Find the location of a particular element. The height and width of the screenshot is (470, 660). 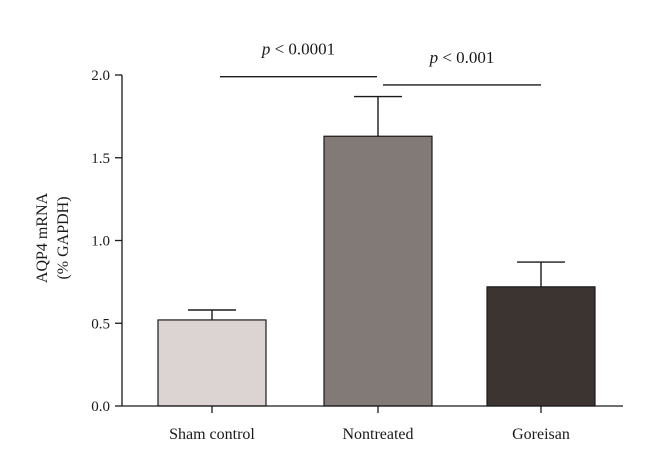

y-tick-label: 2.0 is located at coordinates (100, 76).